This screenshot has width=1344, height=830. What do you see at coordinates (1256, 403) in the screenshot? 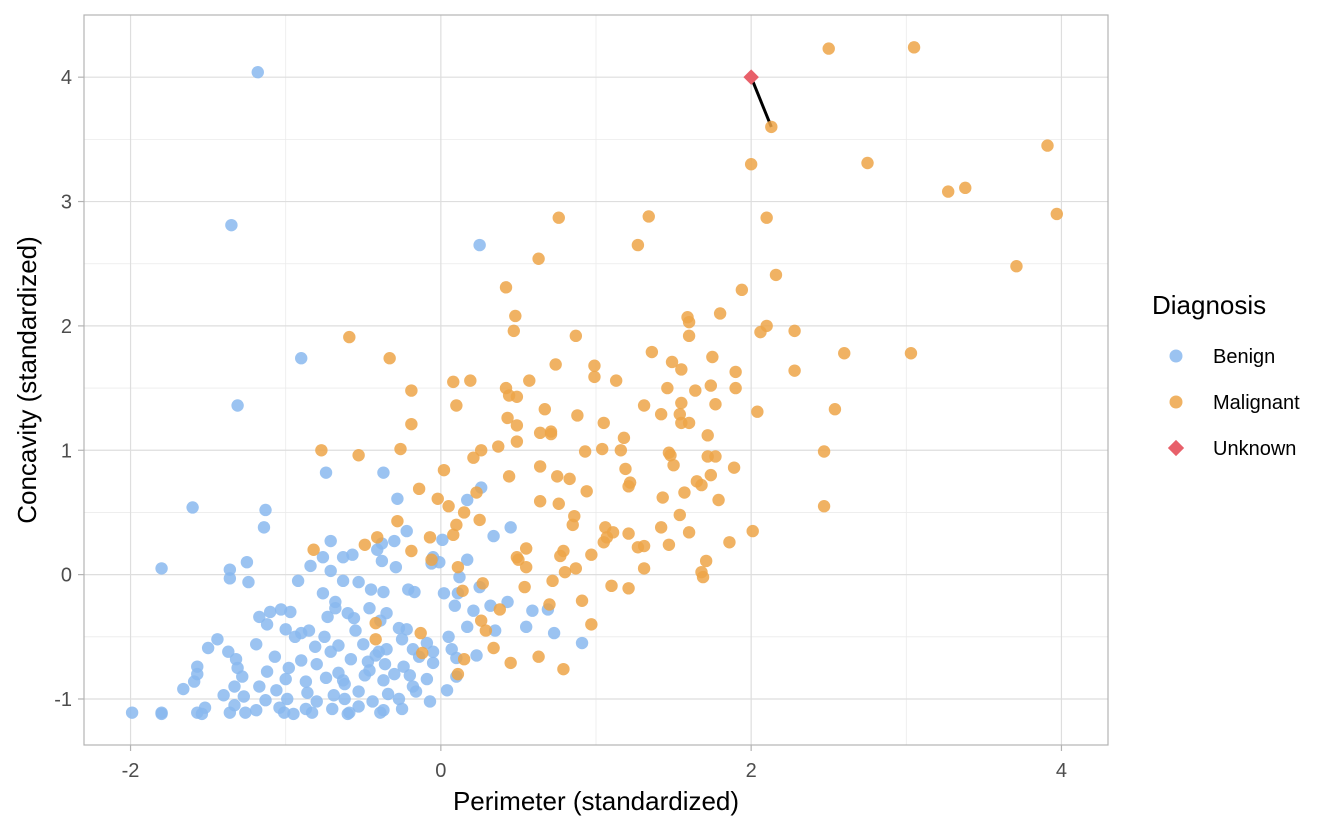
I see `legend-label-malignant: Malignant` at bounding box center [1256, 403].